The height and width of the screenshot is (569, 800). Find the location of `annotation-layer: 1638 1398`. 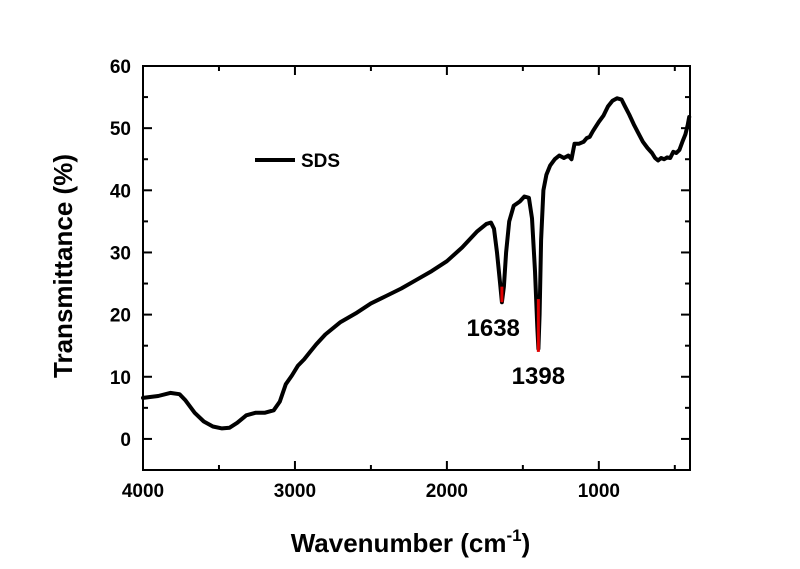

annotation-layer: 1638 1398 is located at coordinates (516, 338).